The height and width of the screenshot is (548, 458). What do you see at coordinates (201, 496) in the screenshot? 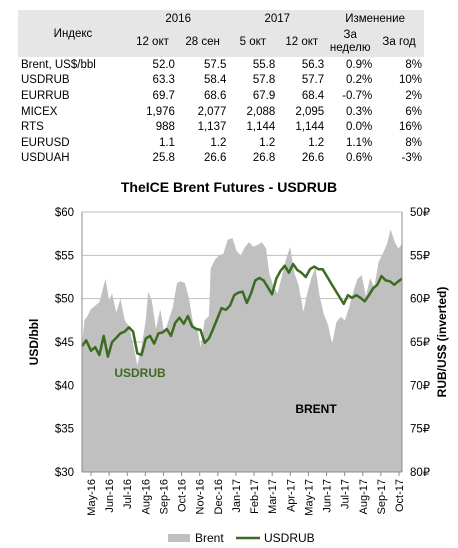
I see `x-tick-label: Nov-16` at bounding box center [201, 496].